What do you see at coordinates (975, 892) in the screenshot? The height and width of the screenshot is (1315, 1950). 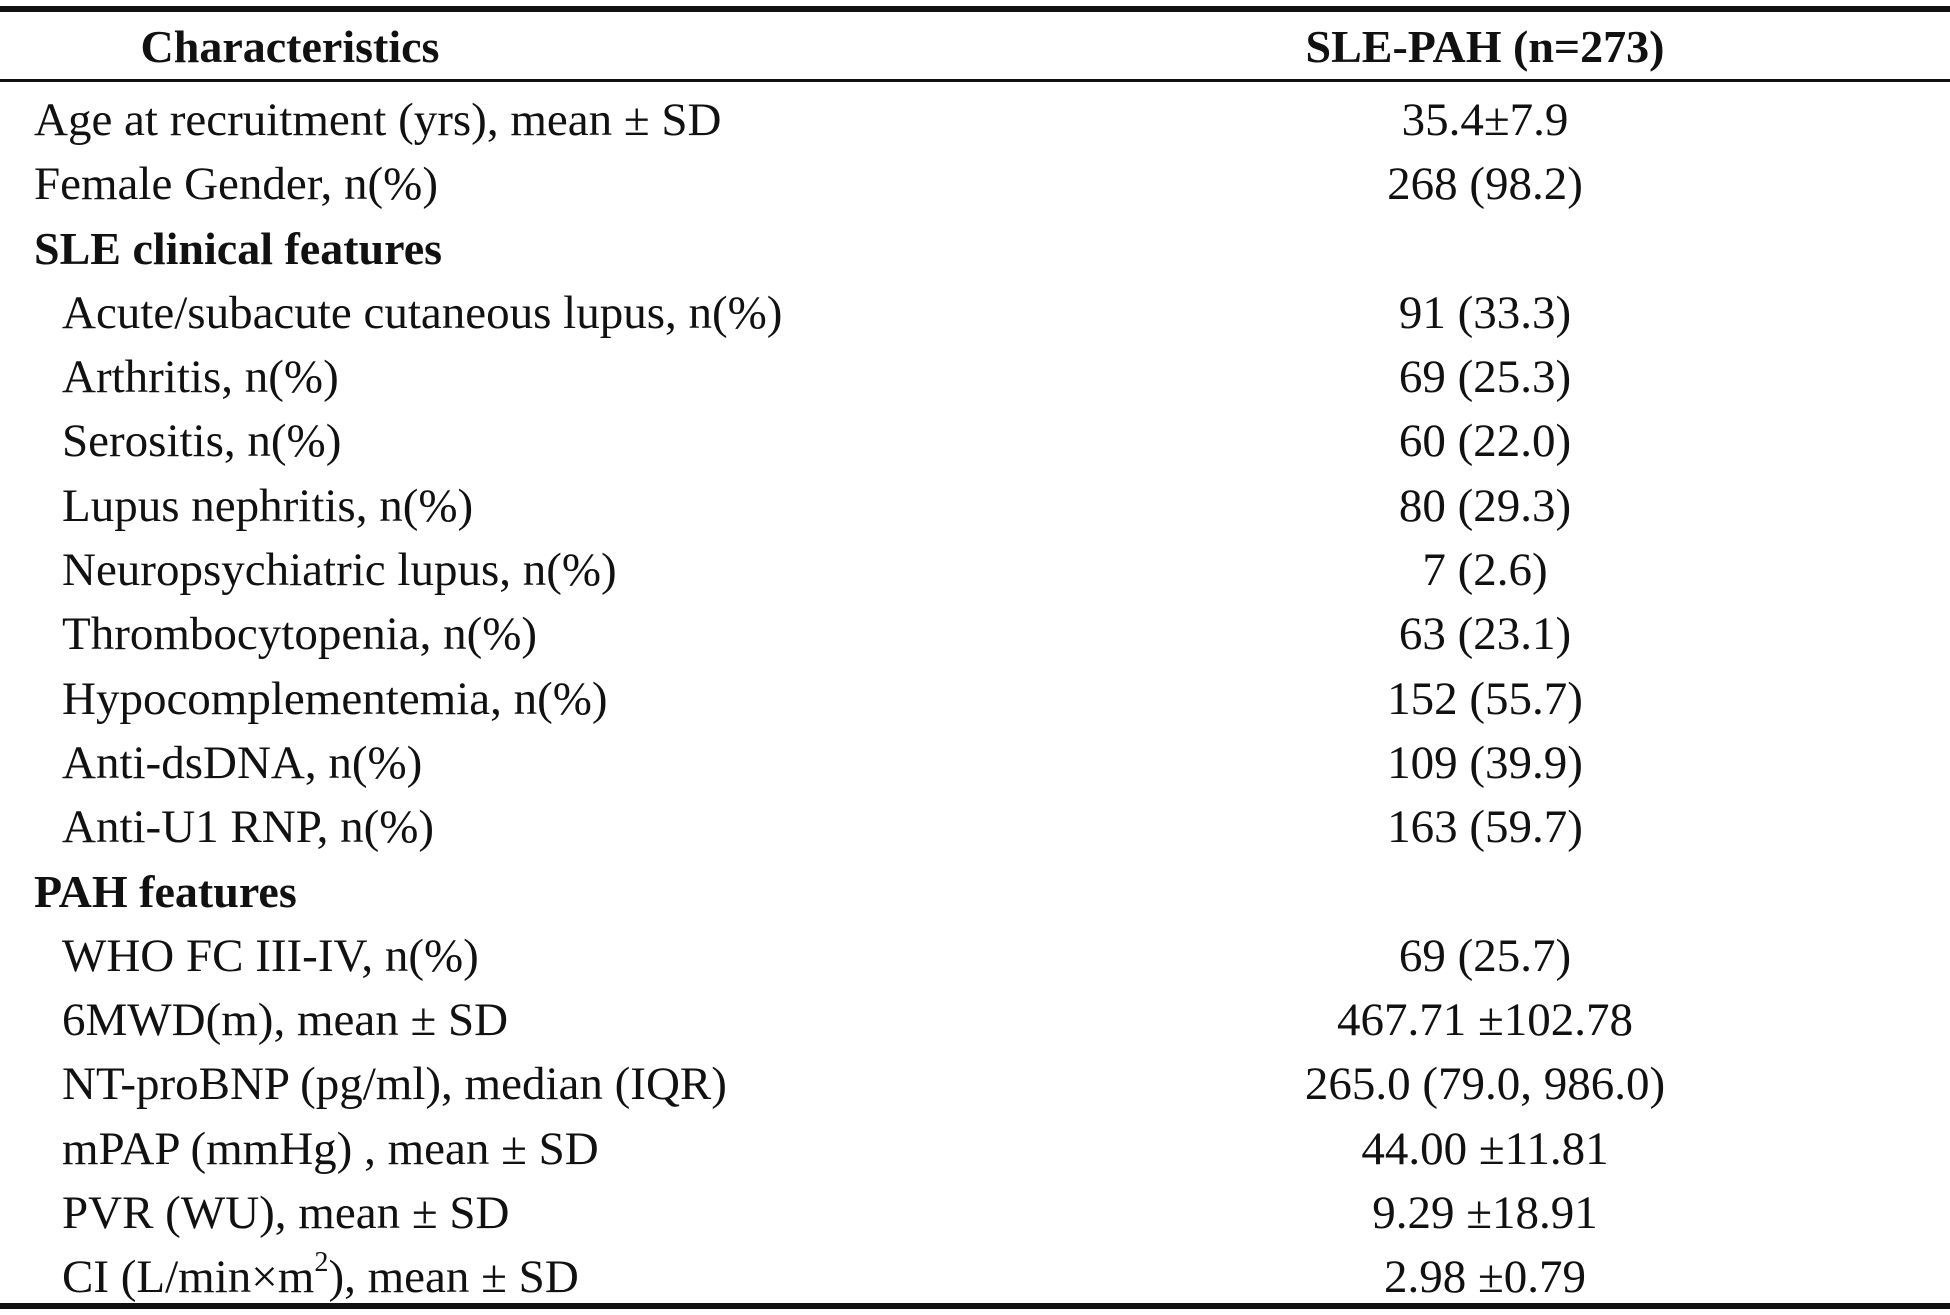 I see `section-heading-pah-features: PAH features` at bounding box center [975, 892].